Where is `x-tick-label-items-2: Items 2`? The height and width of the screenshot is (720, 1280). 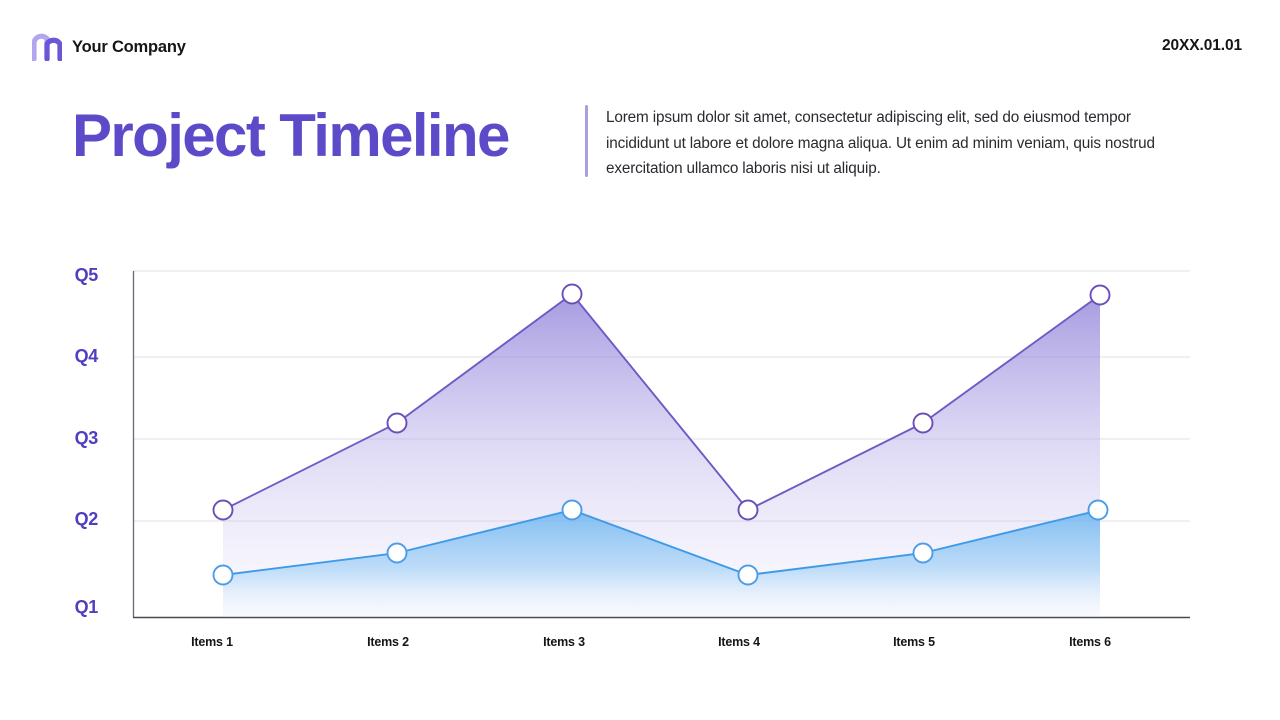
x-tick-label-items-2: Items 2 is located at coordinates (388, 642).